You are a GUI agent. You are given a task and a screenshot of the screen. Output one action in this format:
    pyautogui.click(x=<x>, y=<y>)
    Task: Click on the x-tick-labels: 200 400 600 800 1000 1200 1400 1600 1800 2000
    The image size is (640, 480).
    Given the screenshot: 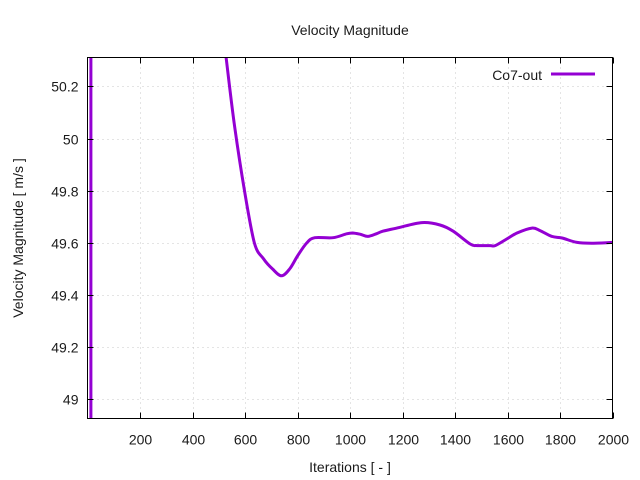 What is the action you would take?
    pyautogui.click(x=379, y=440)
    